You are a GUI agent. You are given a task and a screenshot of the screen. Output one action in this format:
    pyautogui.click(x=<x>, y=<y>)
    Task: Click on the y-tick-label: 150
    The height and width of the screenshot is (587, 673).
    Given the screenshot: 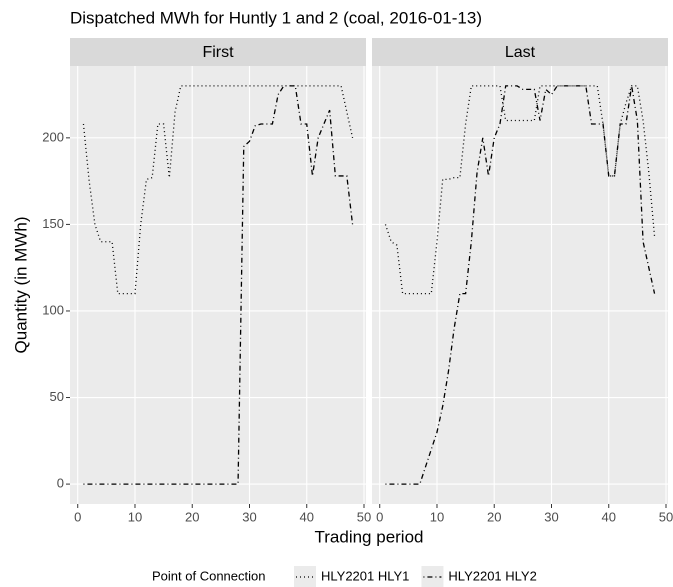 What is the action you would take?
    pyautogui.click(x=53, y=223)
    